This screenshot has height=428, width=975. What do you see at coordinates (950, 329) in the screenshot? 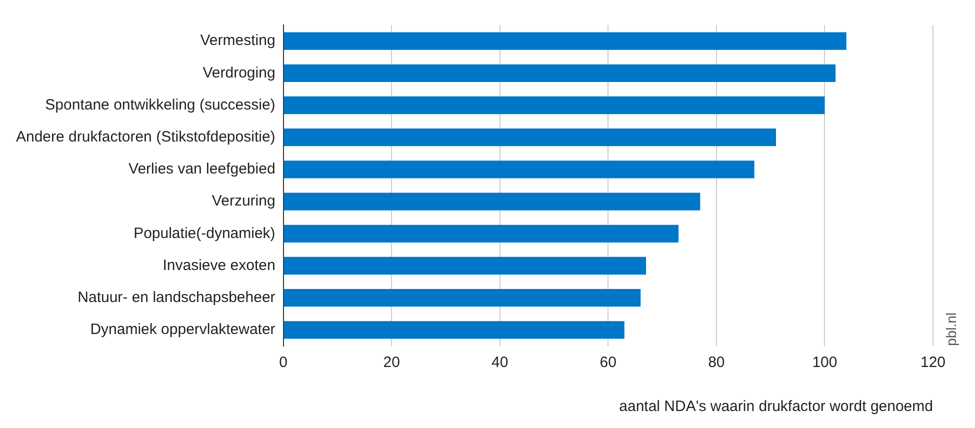
I see `text: pbl.nl` at bounding box center [950, 329].